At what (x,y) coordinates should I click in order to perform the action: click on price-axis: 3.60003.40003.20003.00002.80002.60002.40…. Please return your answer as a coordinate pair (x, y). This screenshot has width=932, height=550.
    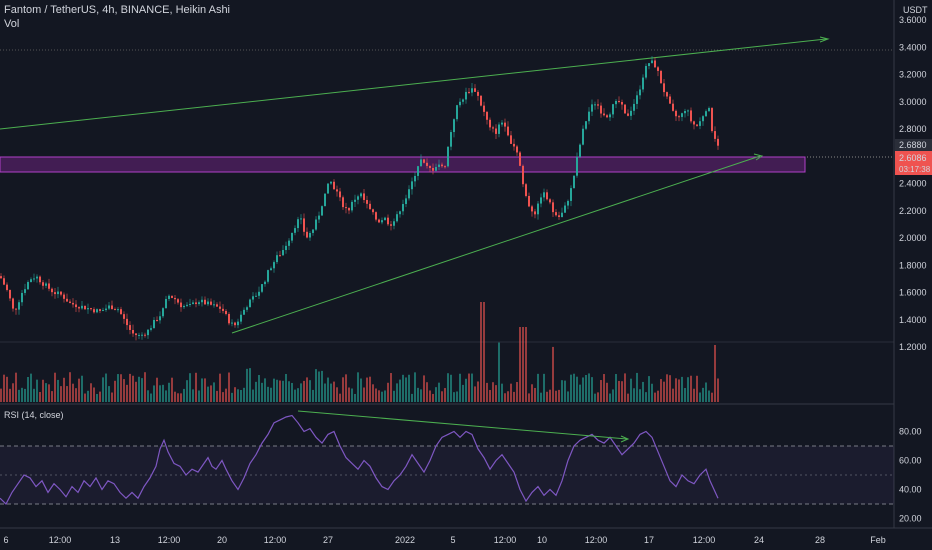
    Looking at the image, I should click on (913, 183).